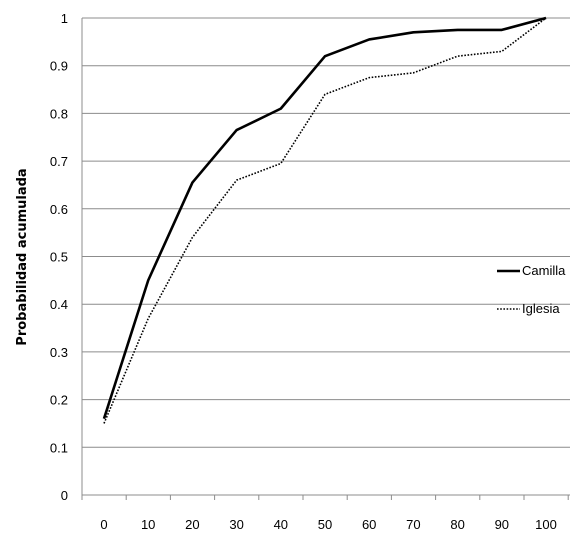 The height and width of the screenshot is (542, 583). What do you see at coordinates (236, 524) in the screenshot?
I see `x-tick-label: 30` at bounding box center [236, 524].